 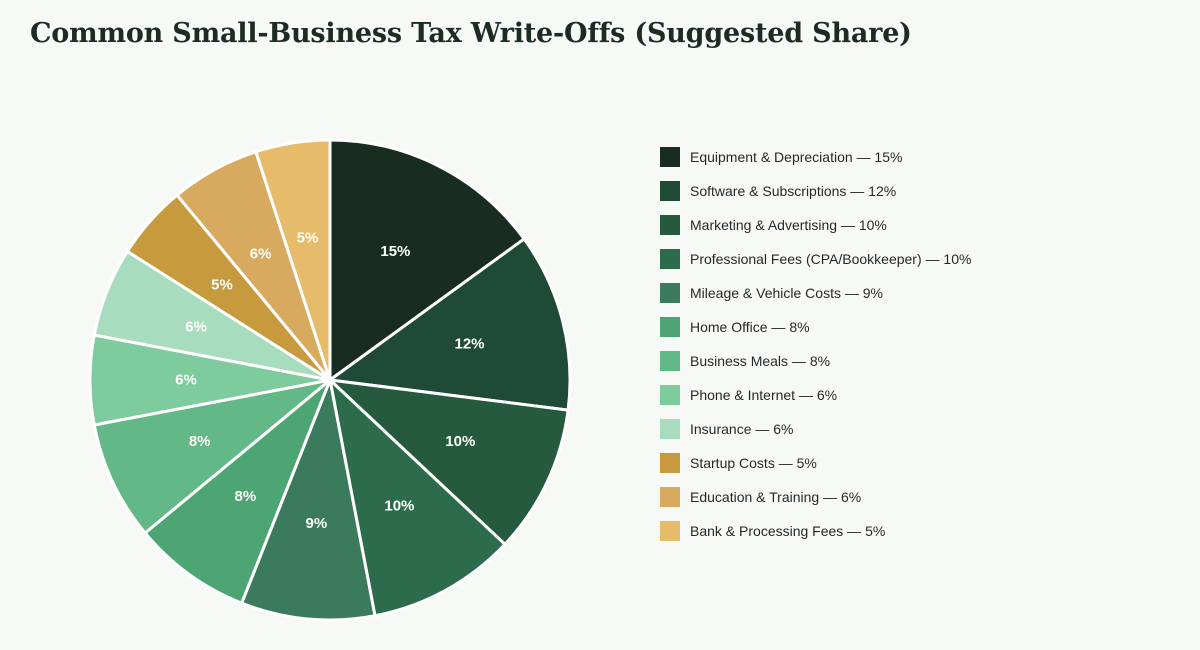 I want to click on legend-item: Professional Fees (CPA/Bookkeeper) — 10%, so click(x=815, y=259).